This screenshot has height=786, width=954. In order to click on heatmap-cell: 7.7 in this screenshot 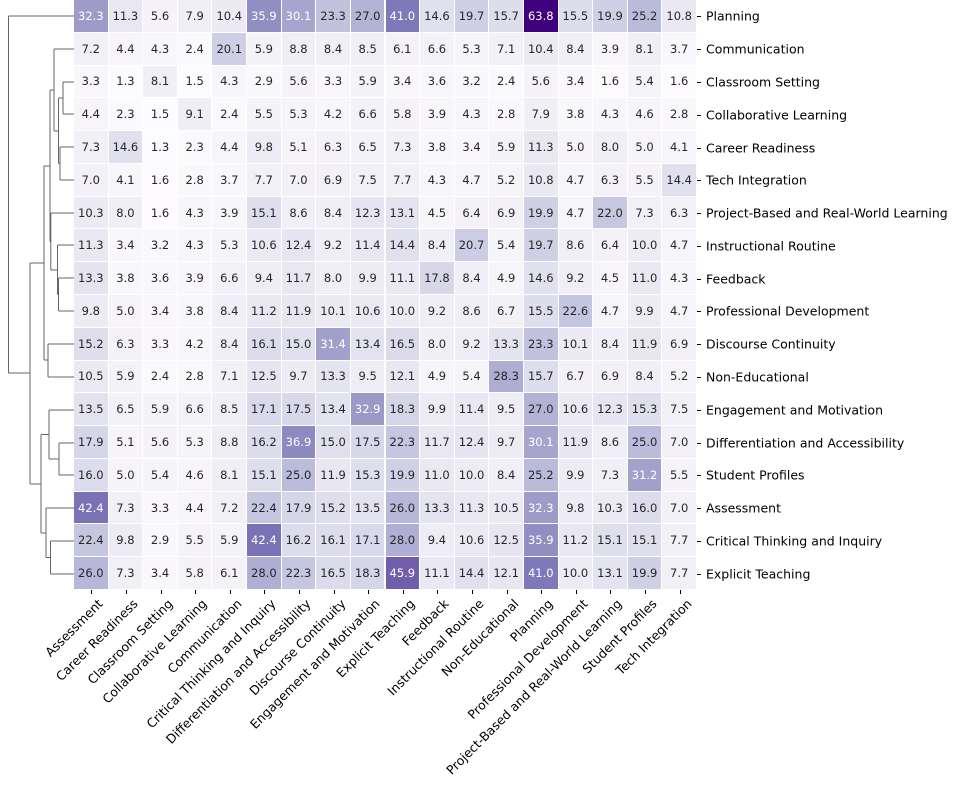, I will do `click(403, 180)`.